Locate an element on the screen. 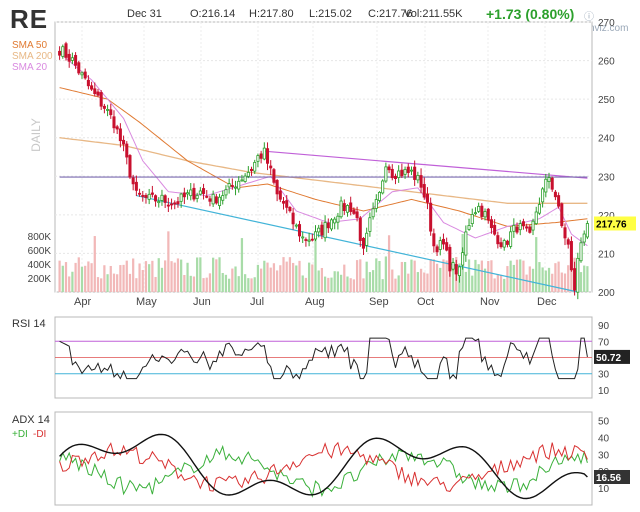 This screenshot has height=512, width=640. quote-date: Dec 31 is located at coordinates (144, 14).